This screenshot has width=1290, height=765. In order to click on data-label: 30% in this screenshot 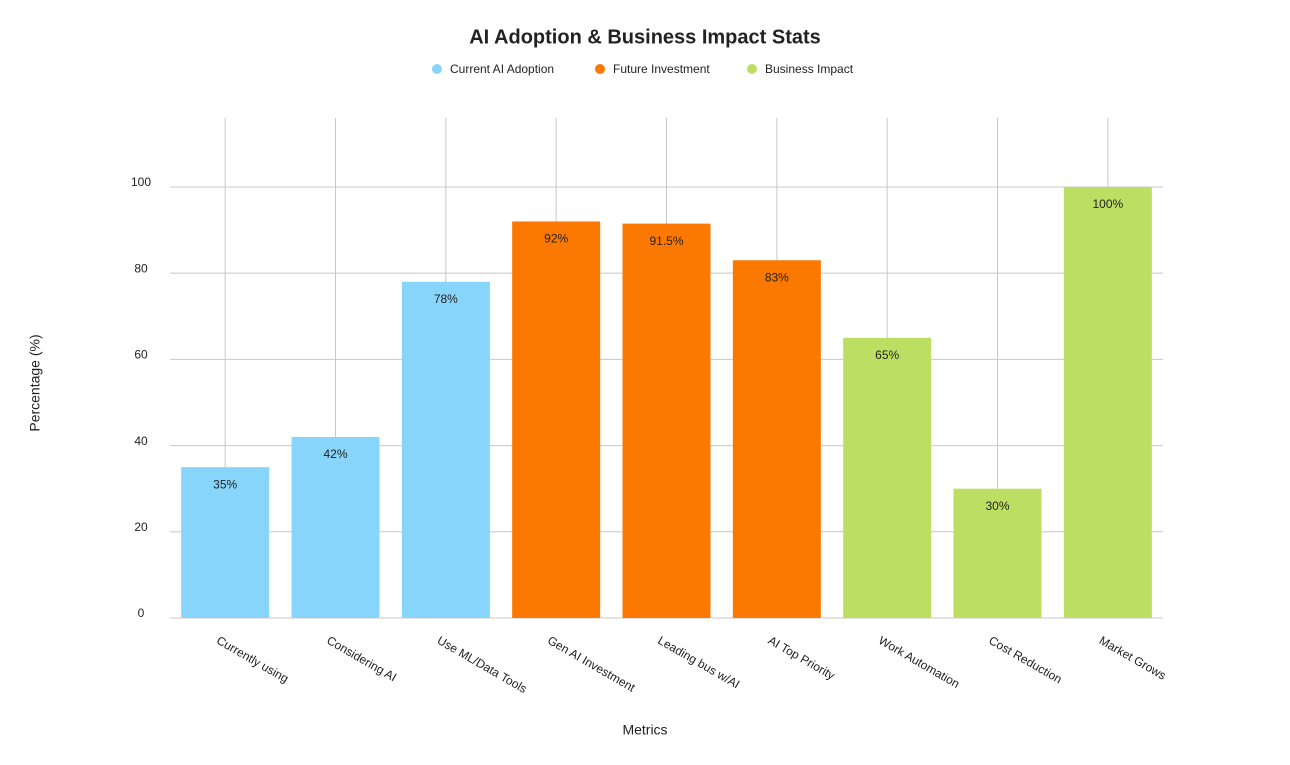, I will do `click(997, 506)`.